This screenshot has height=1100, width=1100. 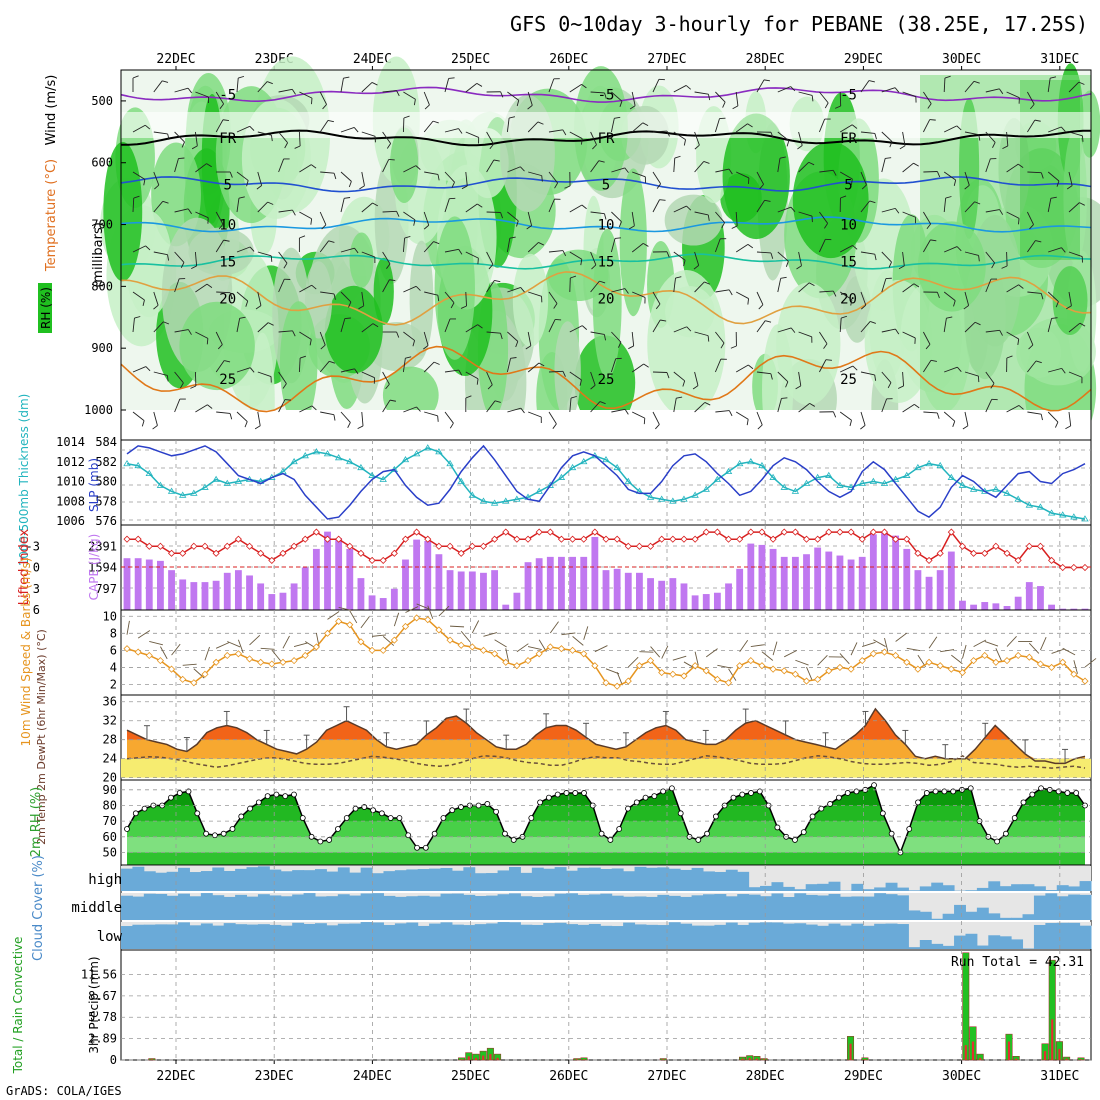 I want to click on below-ground, so click(x=606, y=425).